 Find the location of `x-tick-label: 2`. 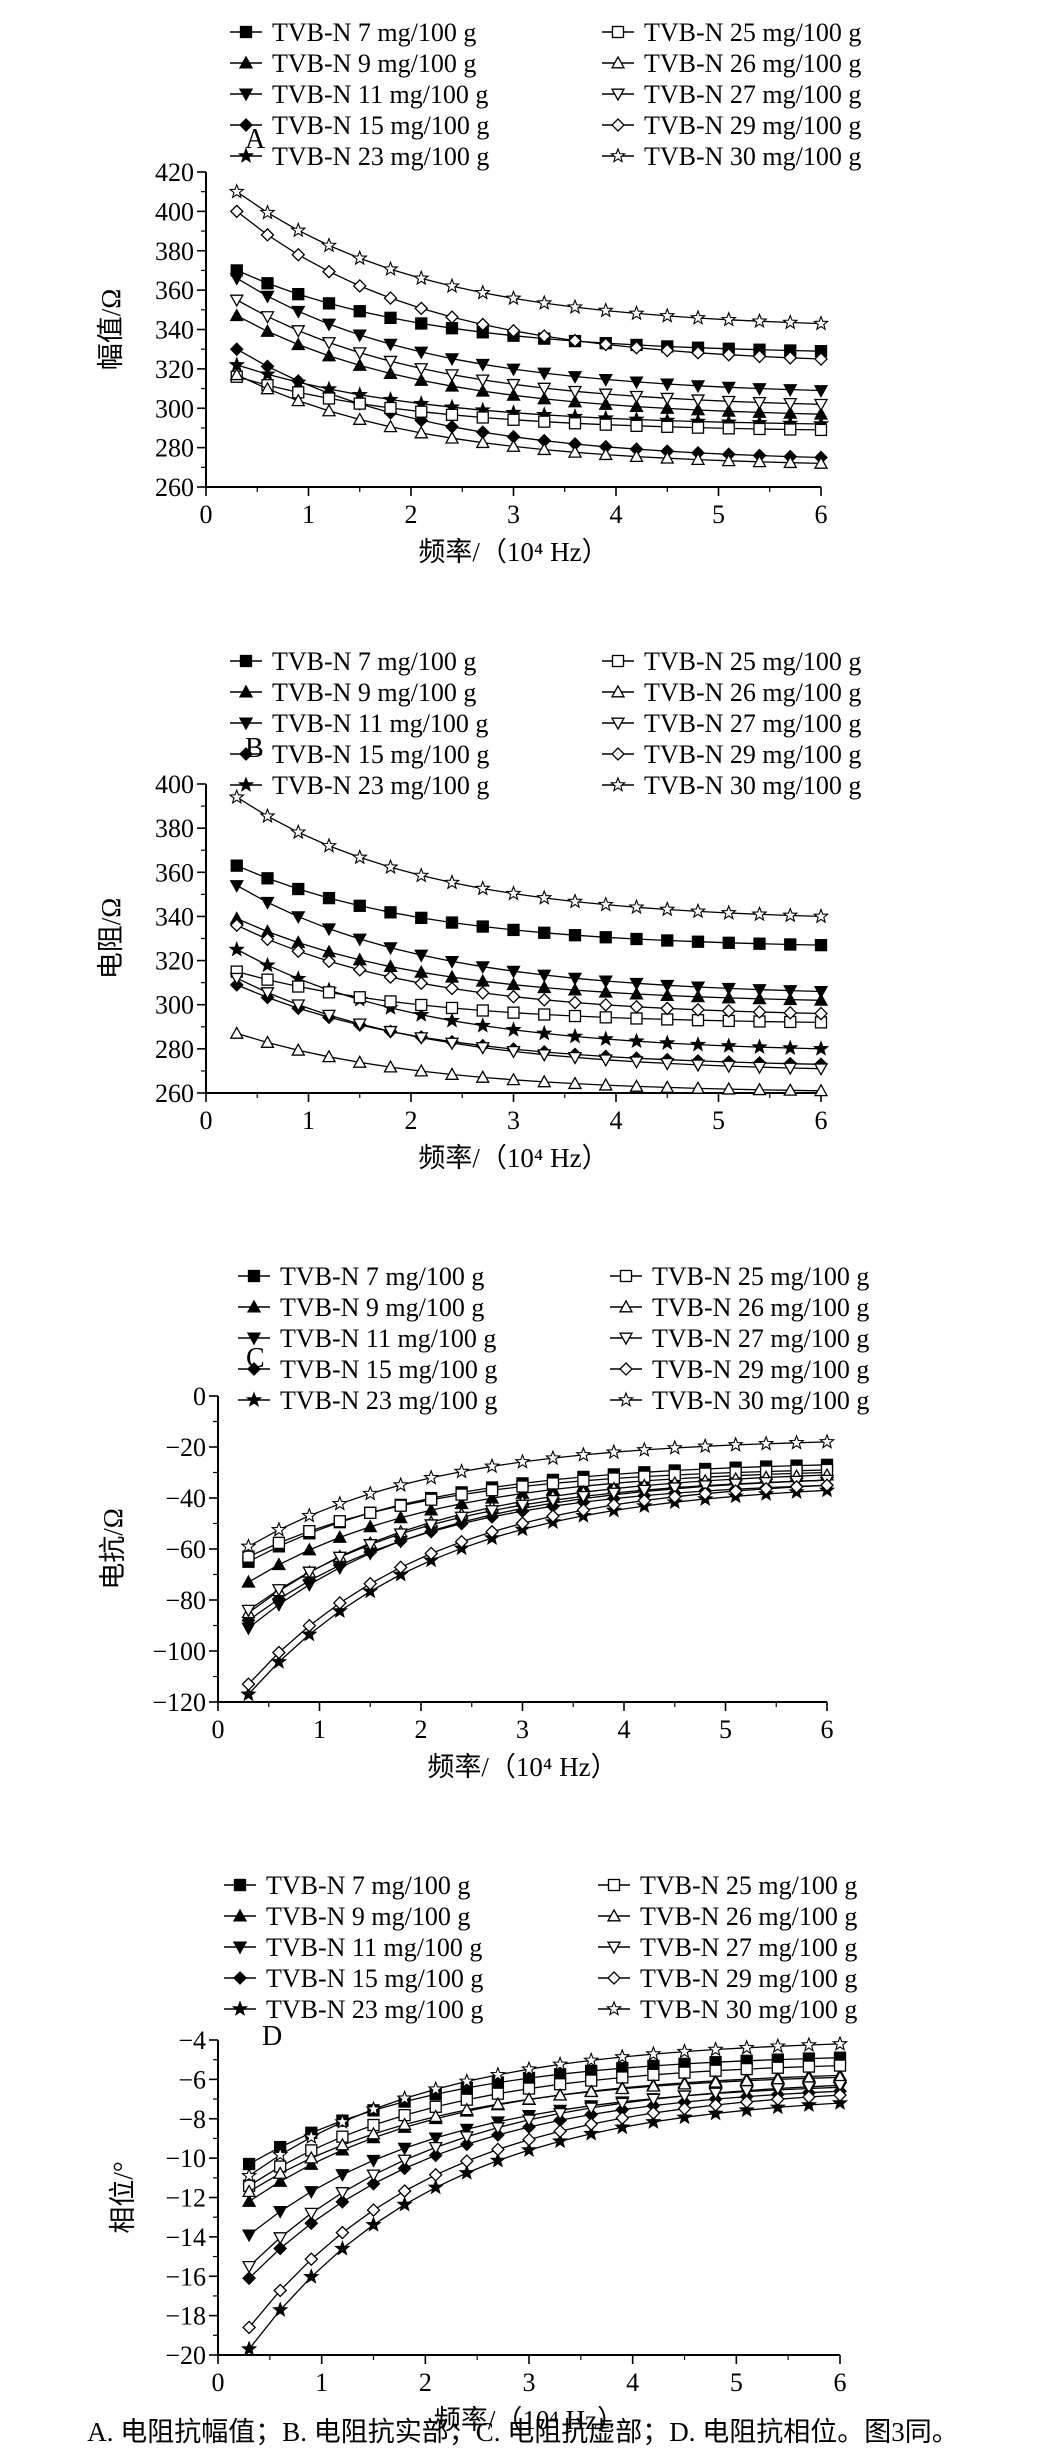

x-tick-label: 2 is located at coordinates (411, 1120).